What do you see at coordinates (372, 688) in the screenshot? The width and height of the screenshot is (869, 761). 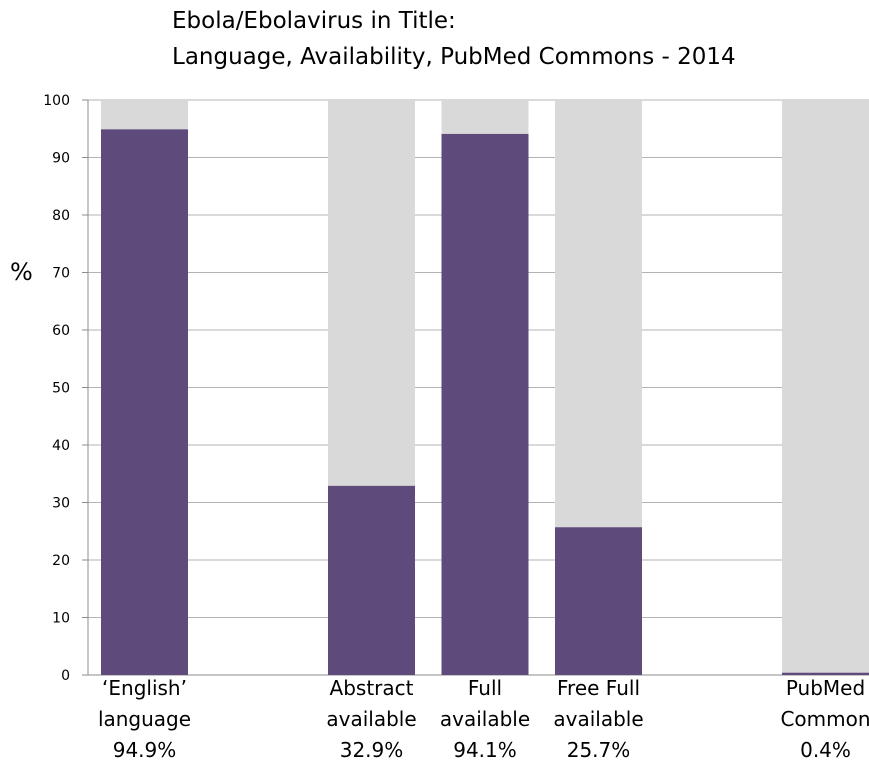 I see `category-label: Abstract` at bounding box center [372, 688].